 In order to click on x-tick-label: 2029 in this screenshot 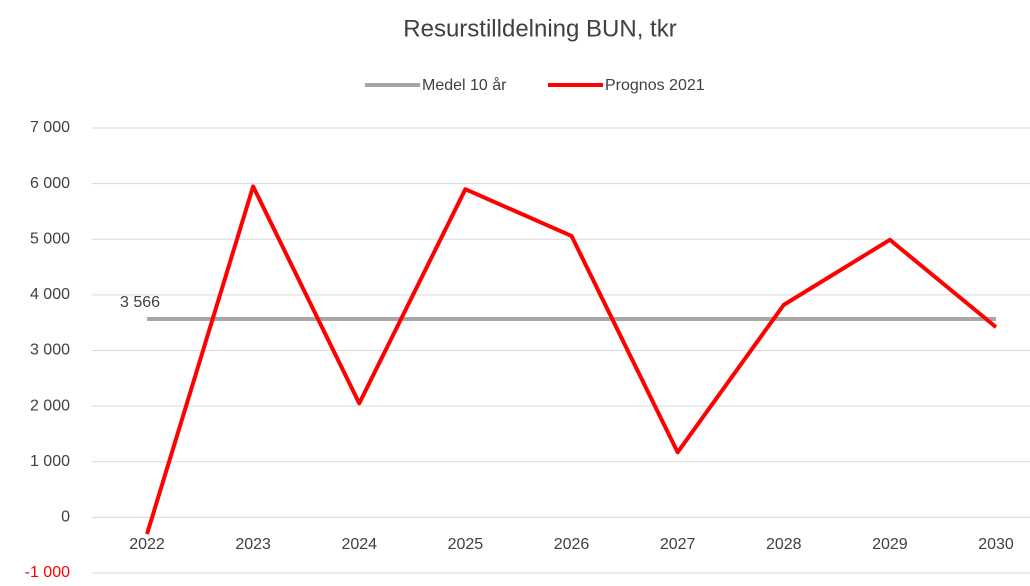, I will do `click(890, 544)`.